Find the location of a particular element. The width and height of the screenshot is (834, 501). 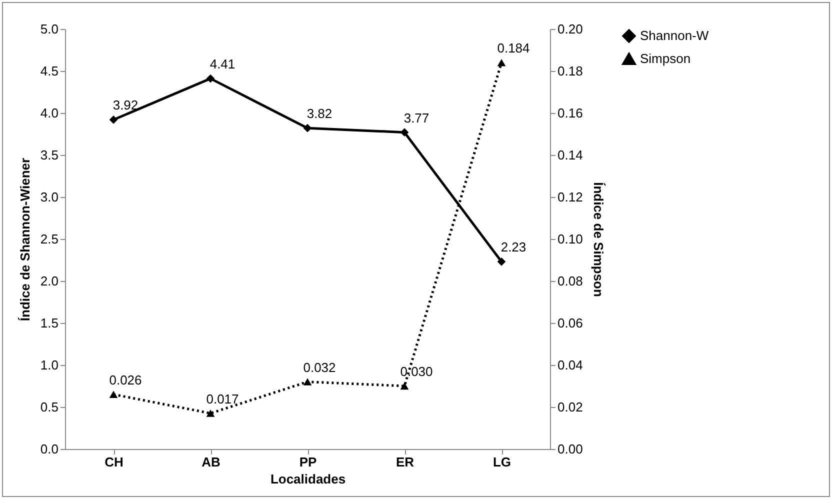

y2-tick-label: 0.18 is located at coordinates (570, 71).